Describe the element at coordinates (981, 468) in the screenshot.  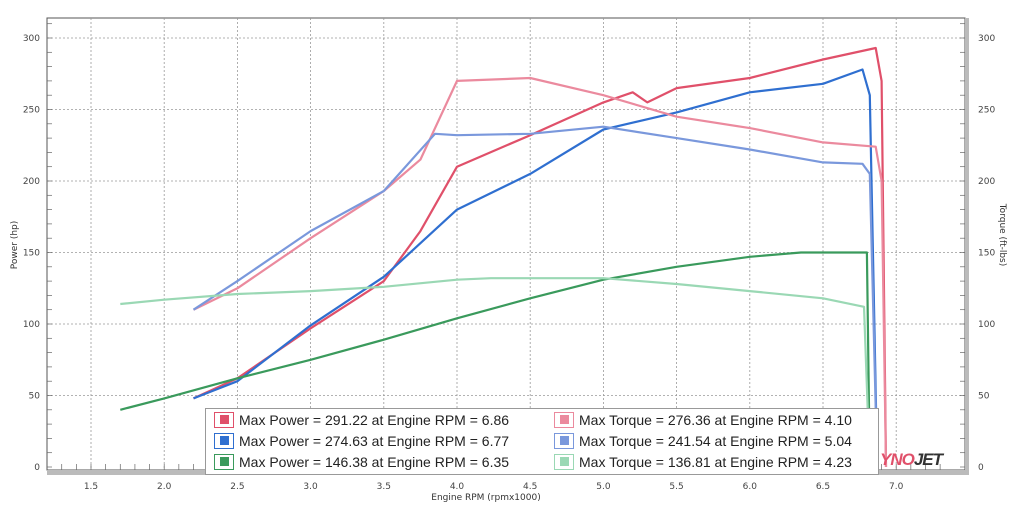
I see `y2-tick-label: 0` at that location.